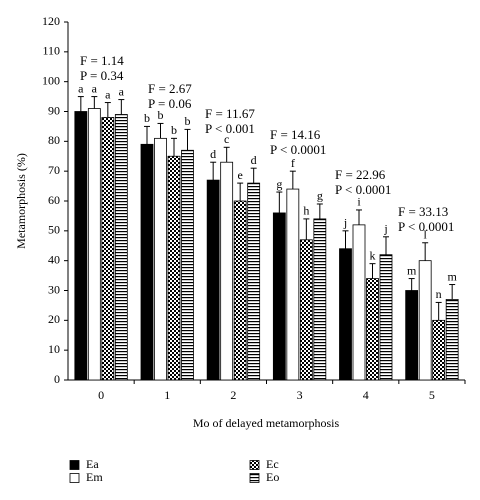 This screenshot has width=480, height=500. Describe the element at coordinates (306, 211) in the screenshot. I see `significance-letter: h` at that location.